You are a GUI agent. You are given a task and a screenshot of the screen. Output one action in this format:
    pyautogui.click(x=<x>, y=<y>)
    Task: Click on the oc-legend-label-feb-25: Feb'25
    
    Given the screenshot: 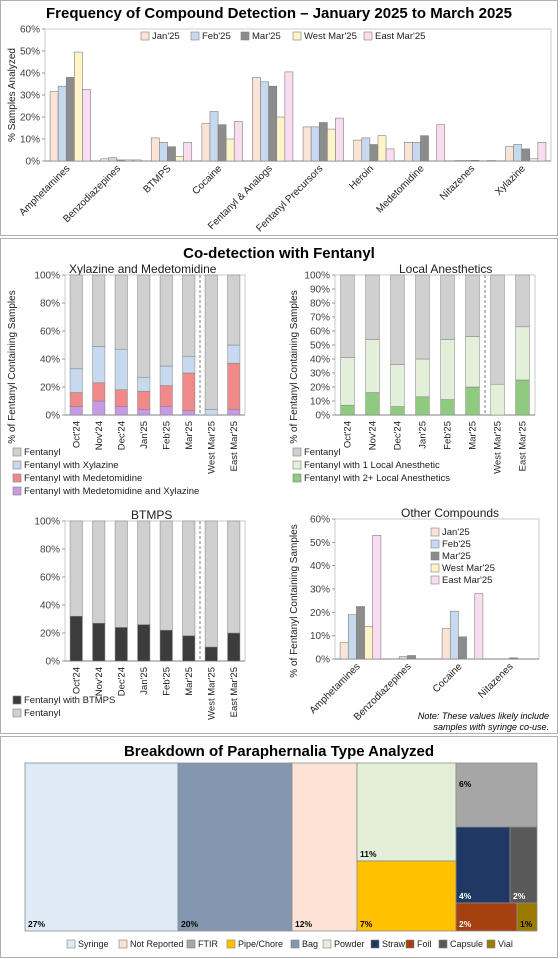 What is the action you would take?
    pyautogui.click(x=456, y=544)
    